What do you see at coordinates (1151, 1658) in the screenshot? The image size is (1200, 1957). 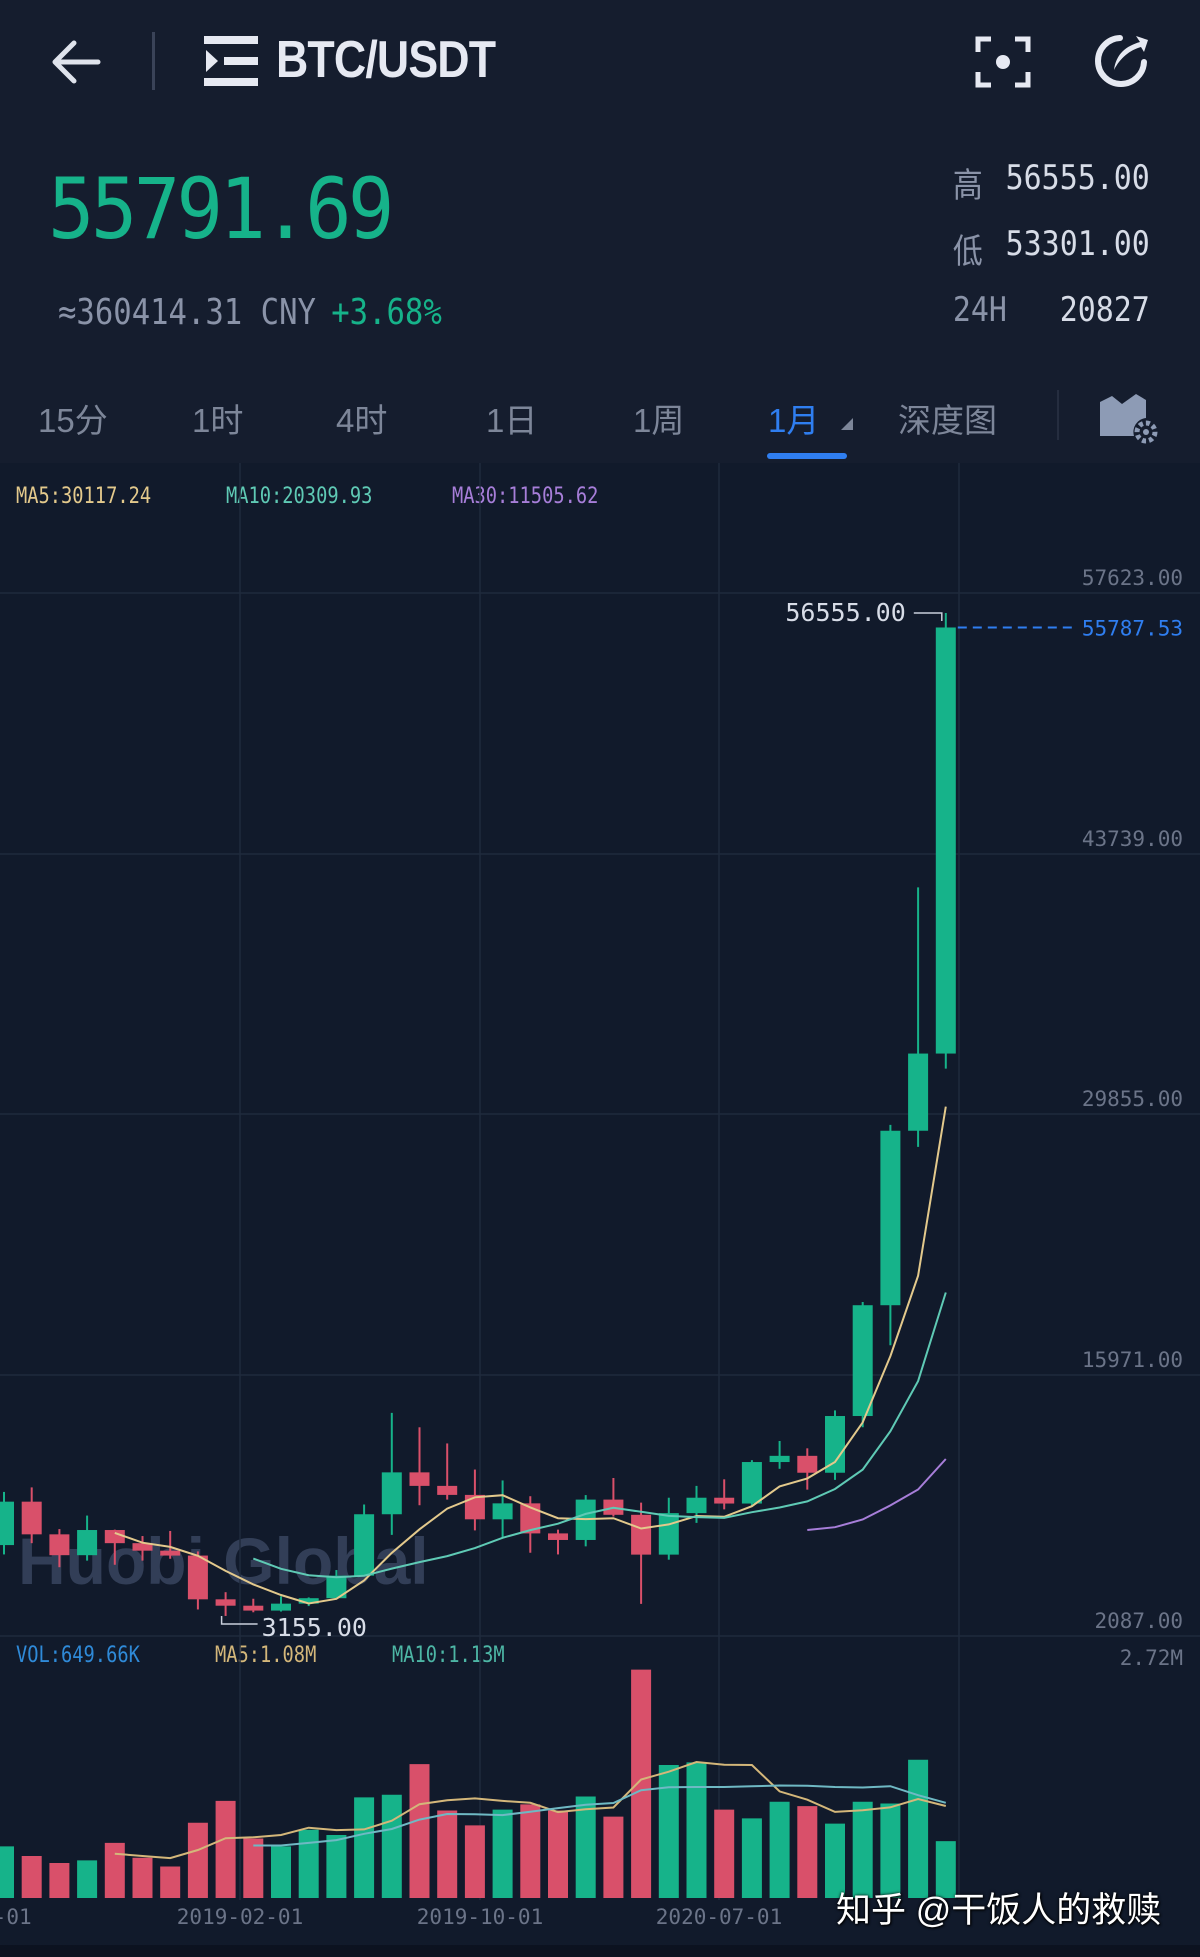 I see `volume-axis-max-label: 2.72M` at bounding box center [1151, 1658].